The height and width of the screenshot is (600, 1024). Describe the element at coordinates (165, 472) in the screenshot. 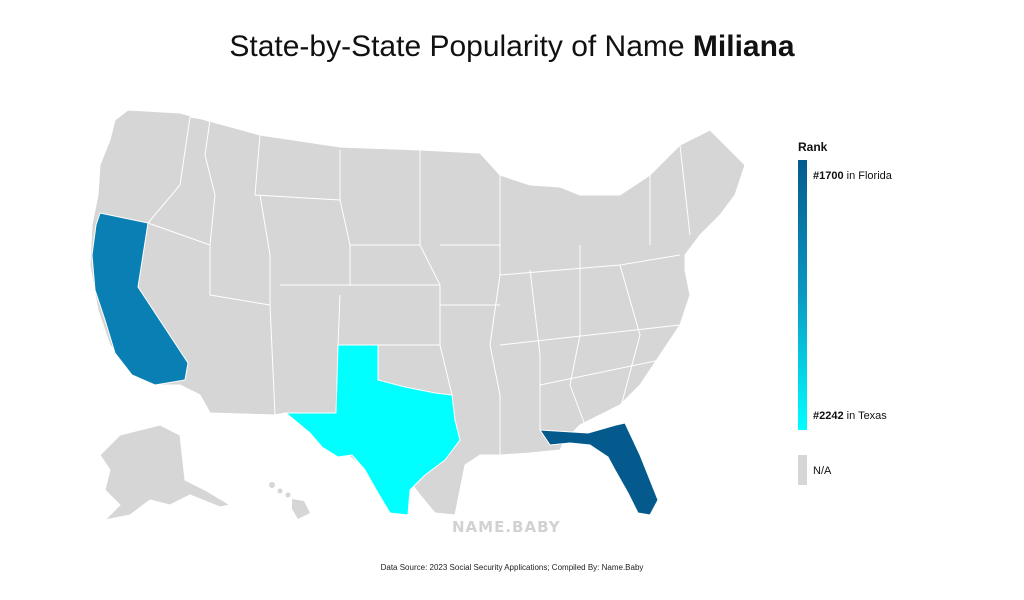

I see `alaska` at that location.